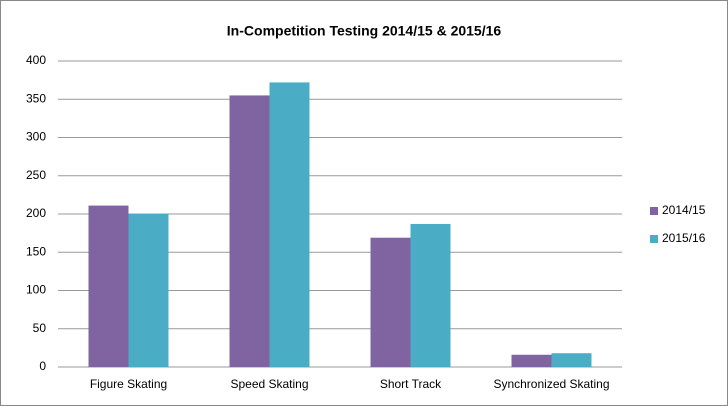  What do you see at coordinates (128, 384) in the screenshot?
I see `x-tick-label: Figure Skating` at bounding box center [128, 384].